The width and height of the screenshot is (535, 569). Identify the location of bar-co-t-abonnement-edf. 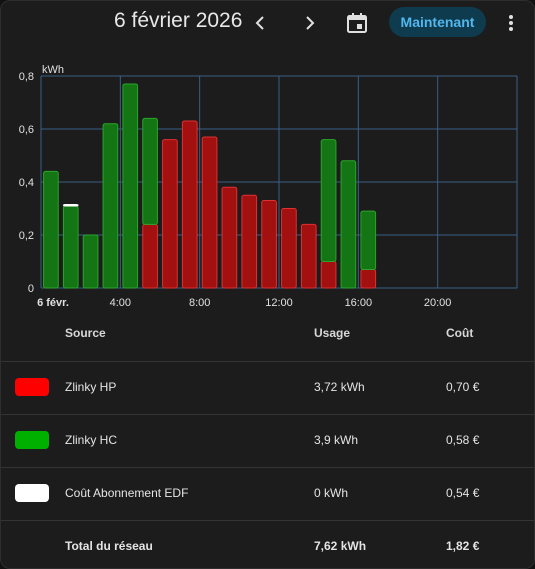
(70, 205).